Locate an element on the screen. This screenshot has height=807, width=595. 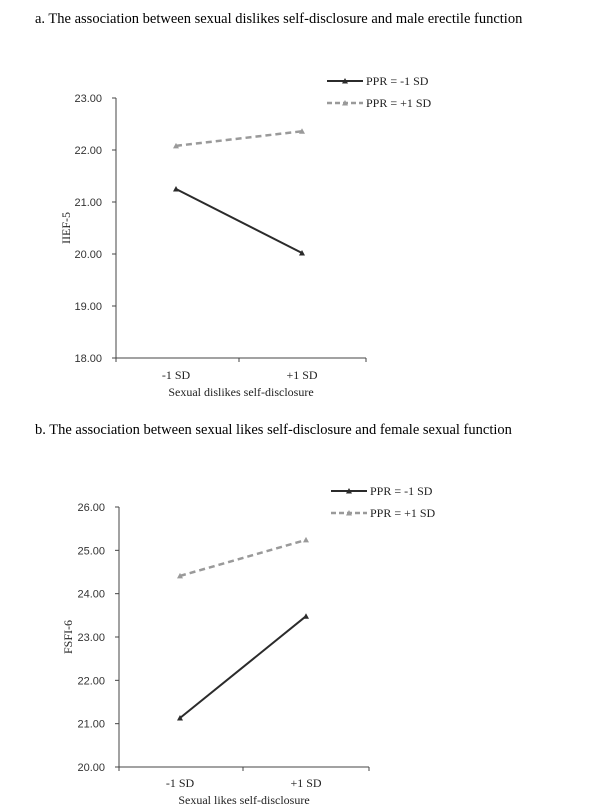
chart-a-y-tick-label: 19.00 is located at coordinates (88, 307).